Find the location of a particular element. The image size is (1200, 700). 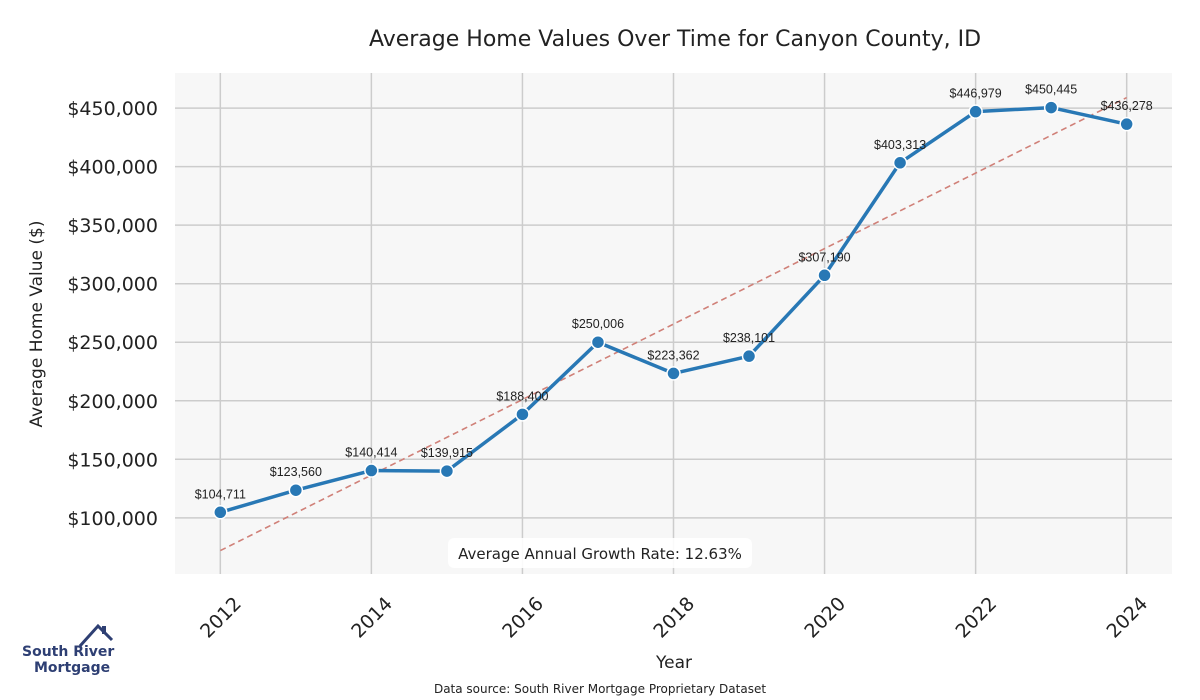

annotation-text: Average Annual Growth Rate: 12.63% is located at coordinates (600, 554).